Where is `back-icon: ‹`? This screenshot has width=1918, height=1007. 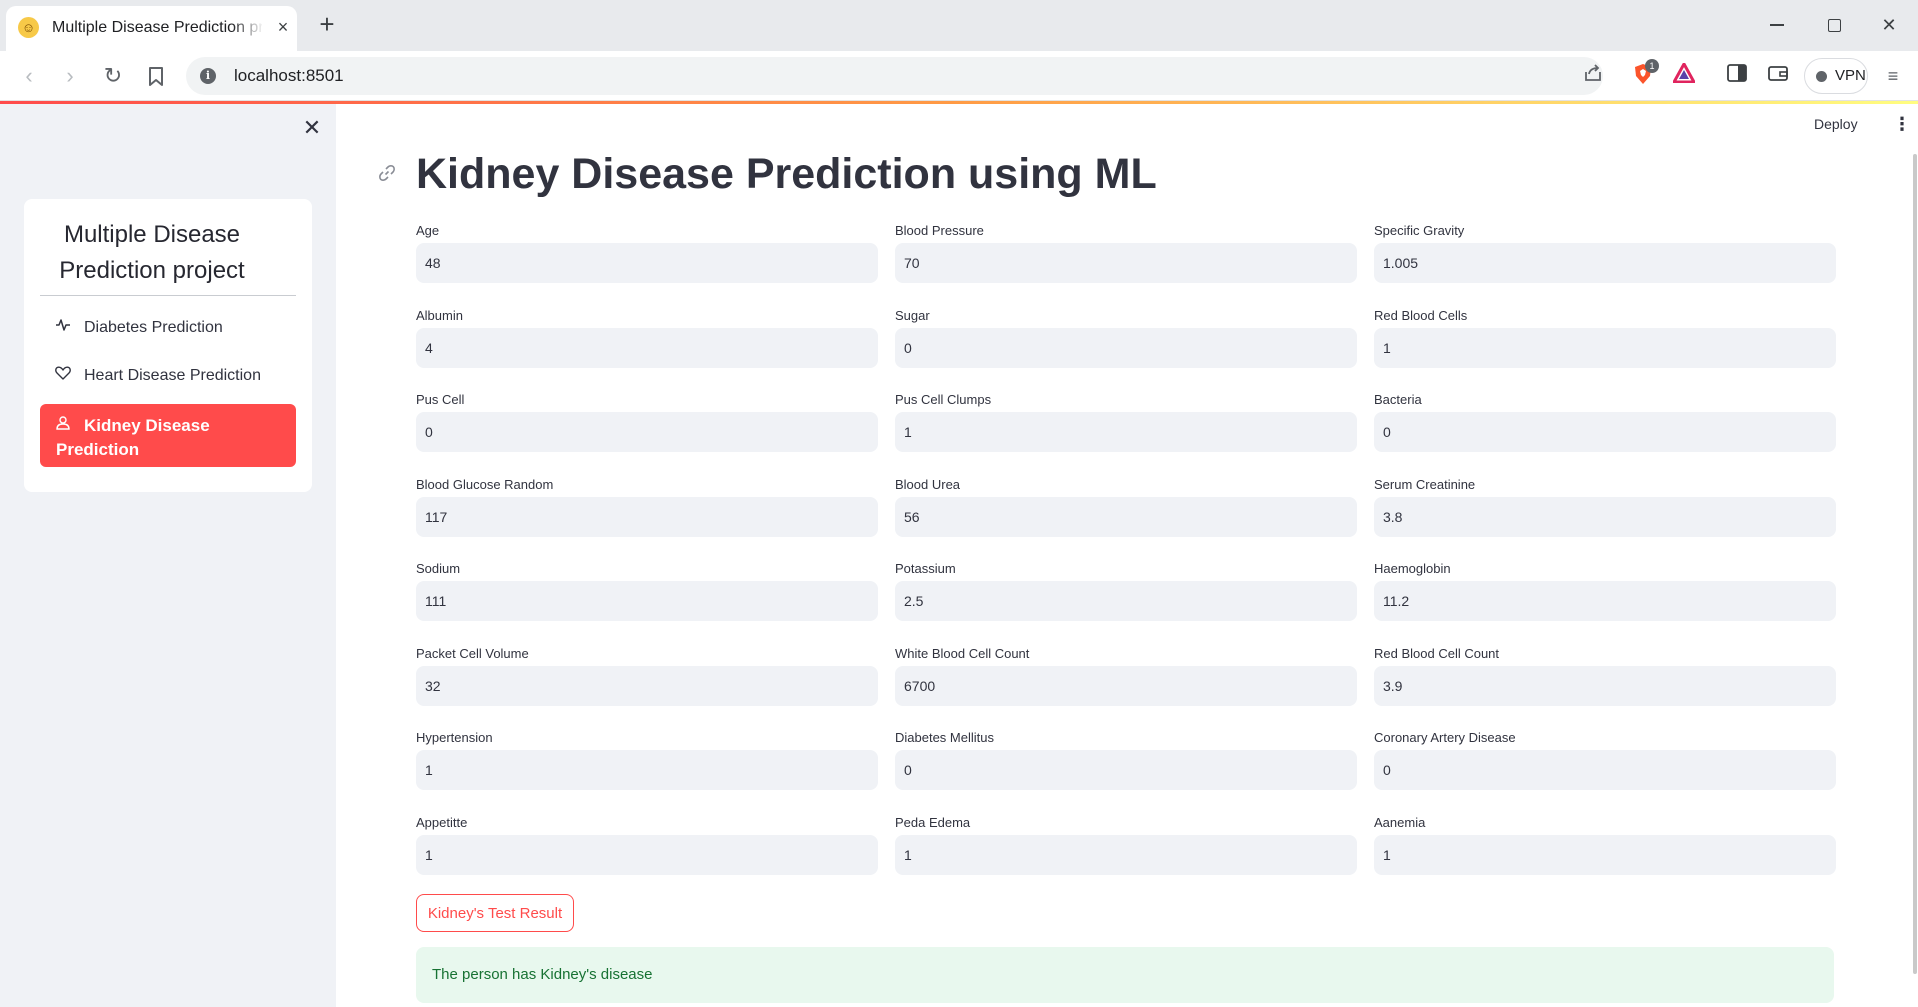
back-icon: ‹ is located at coordinates (29, 75).